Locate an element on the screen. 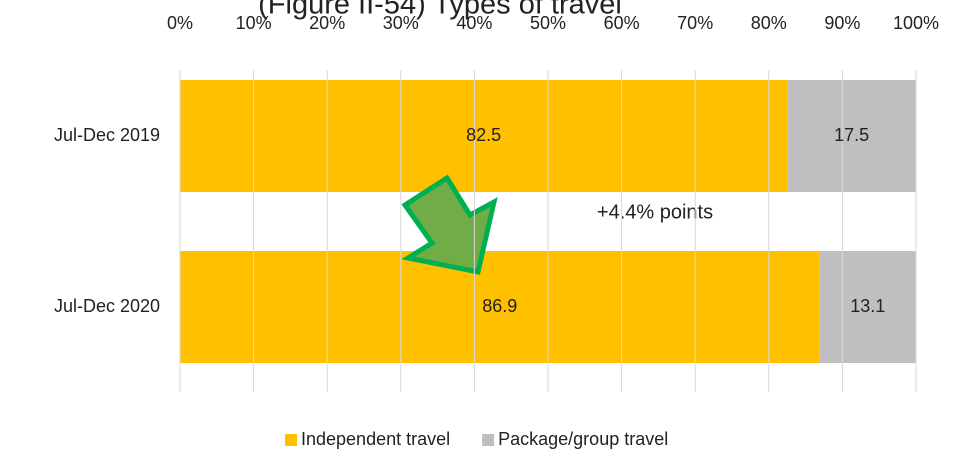 This screenshot has width=966, height=457. x-tick-label: 60% is located at coordinates (622, 23).